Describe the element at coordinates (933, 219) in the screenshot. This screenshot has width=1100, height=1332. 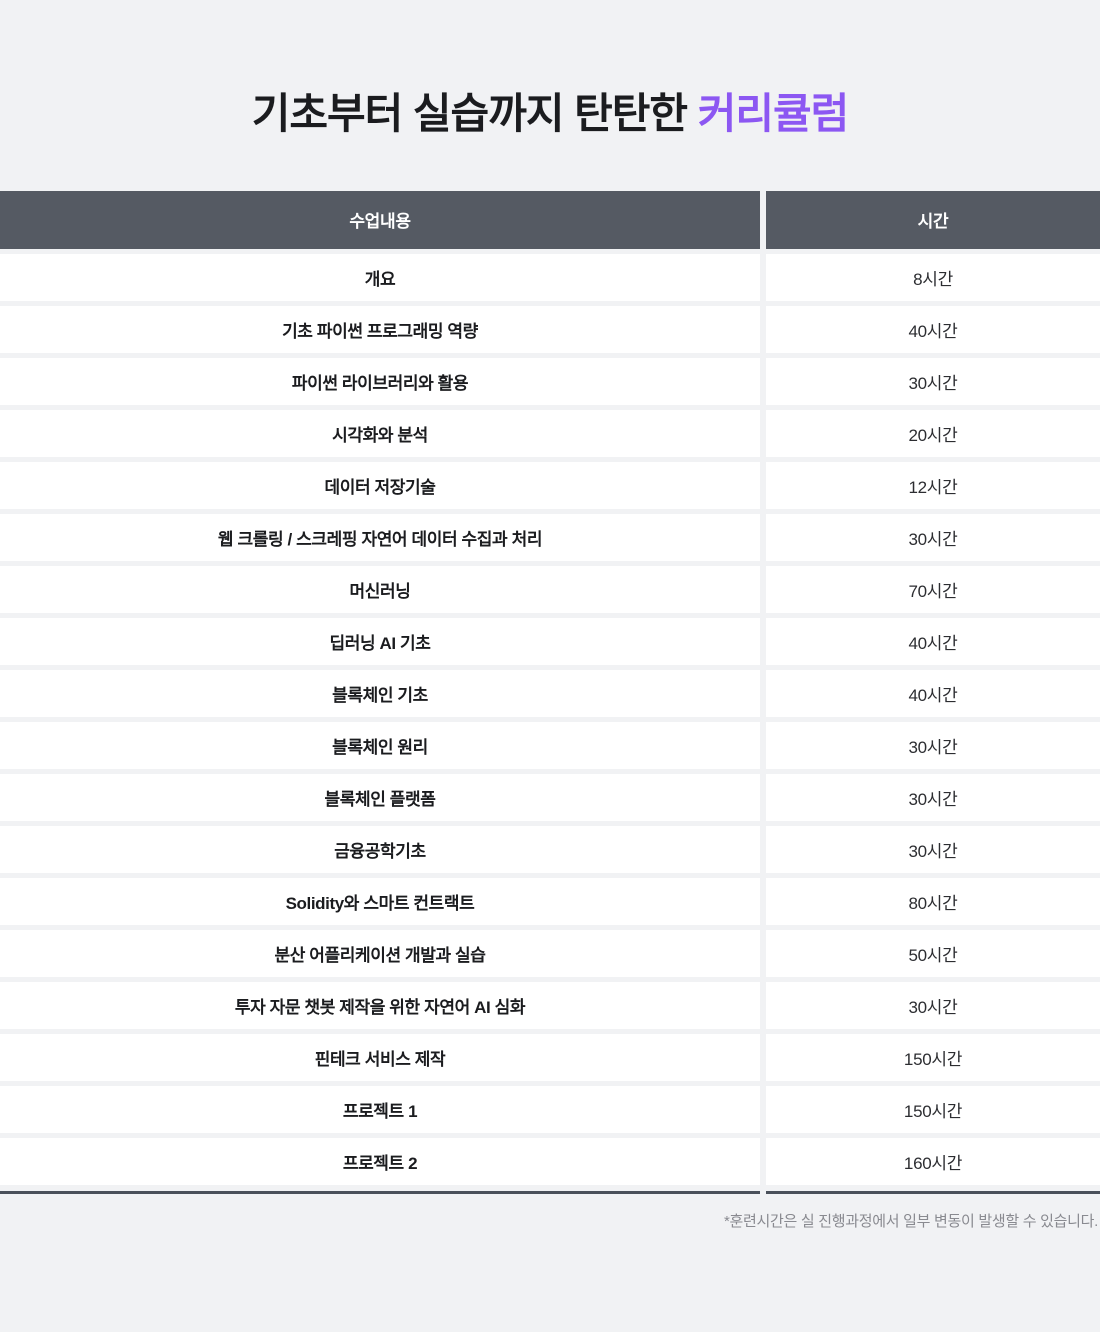
I see `column-header-hours: 시간` at that location.